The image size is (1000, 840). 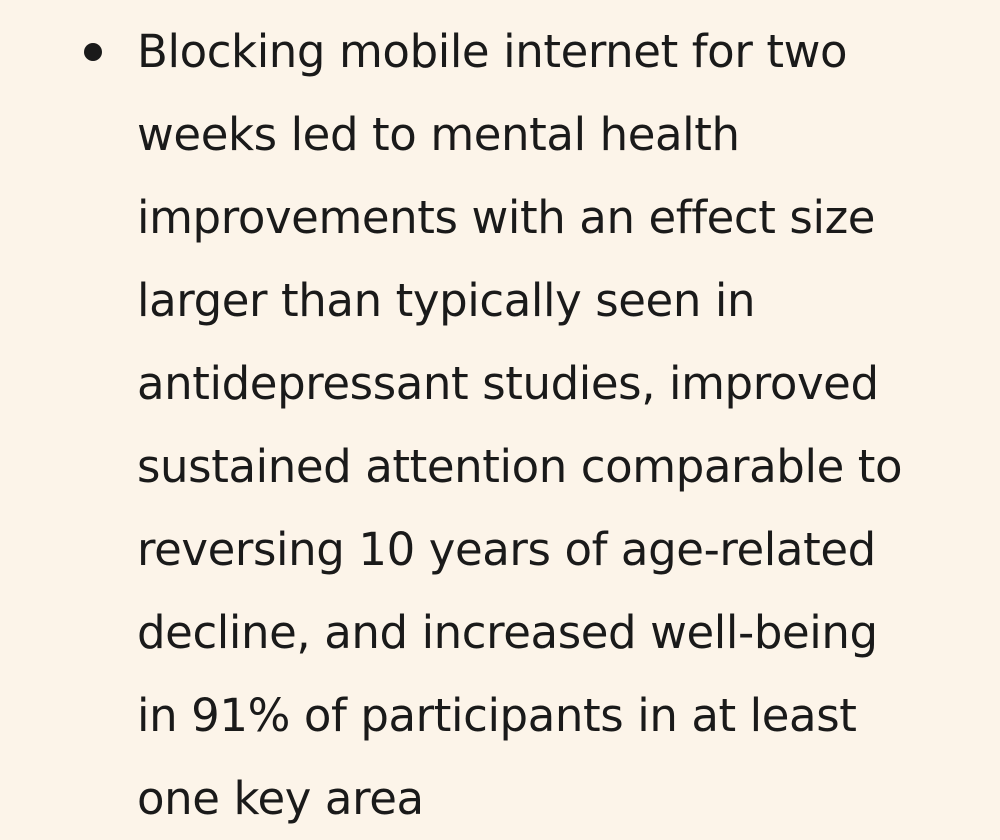 I want to click on text-line: improvements with an effect size, so click(x=506, y=217).